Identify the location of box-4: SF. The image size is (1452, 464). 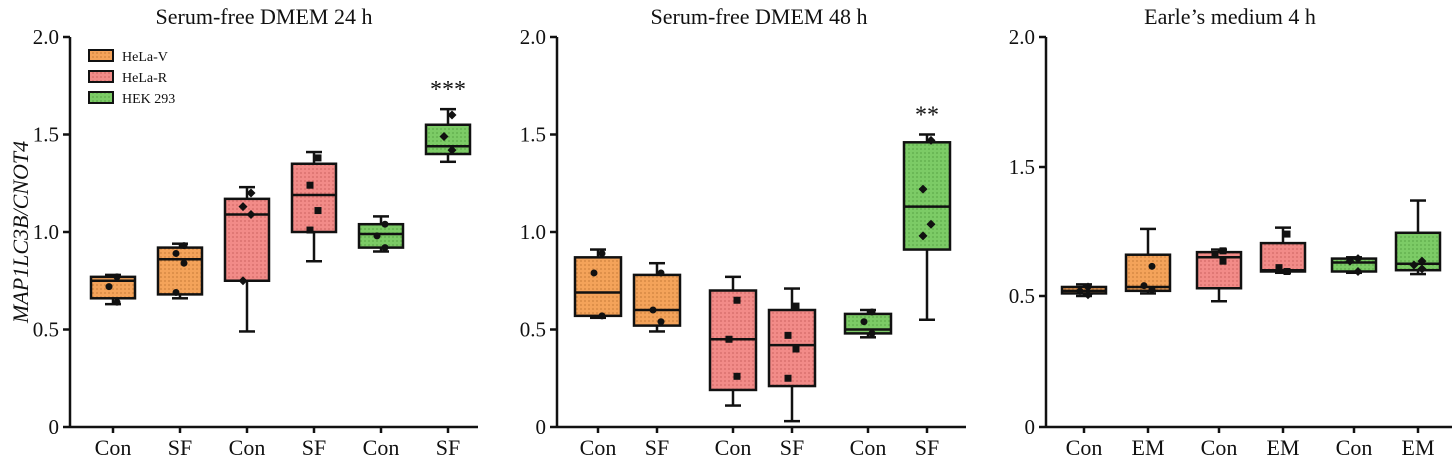
(314, 305).